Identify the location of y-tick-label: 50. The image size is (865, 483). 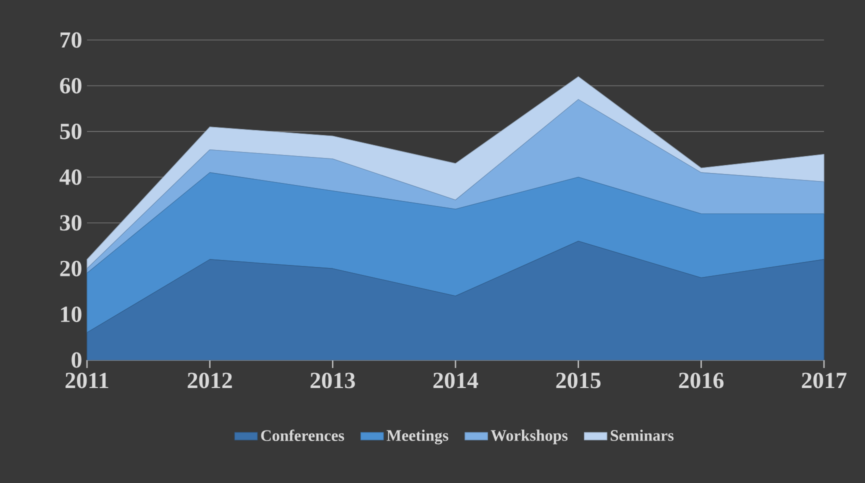
(71, 132).